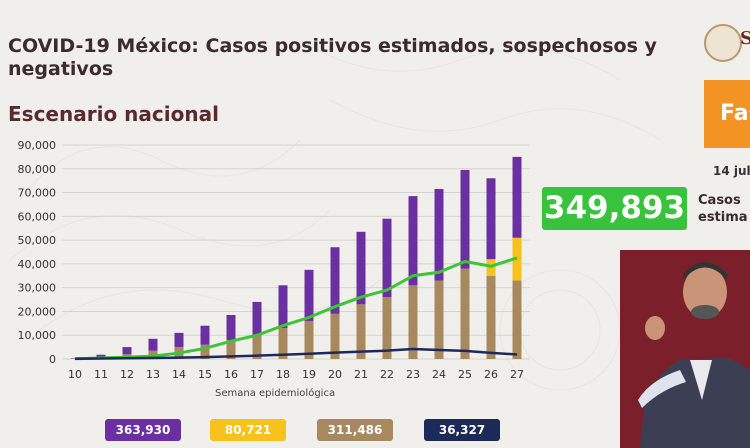 The width and height of the screenshot is (750, 448). I want to click on y-tick-label: 0, so click(52, 359).